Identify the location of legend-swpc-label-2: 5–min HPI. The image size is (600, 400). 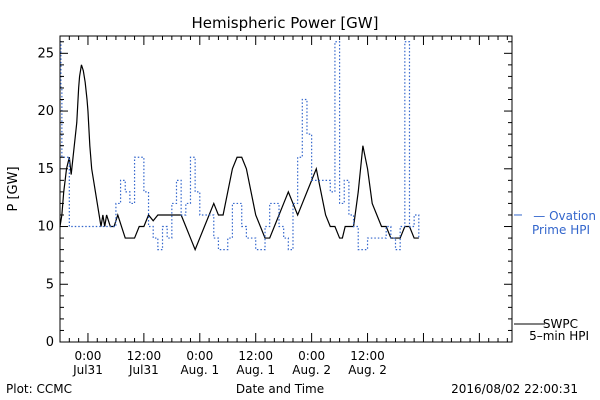
(559, 336).